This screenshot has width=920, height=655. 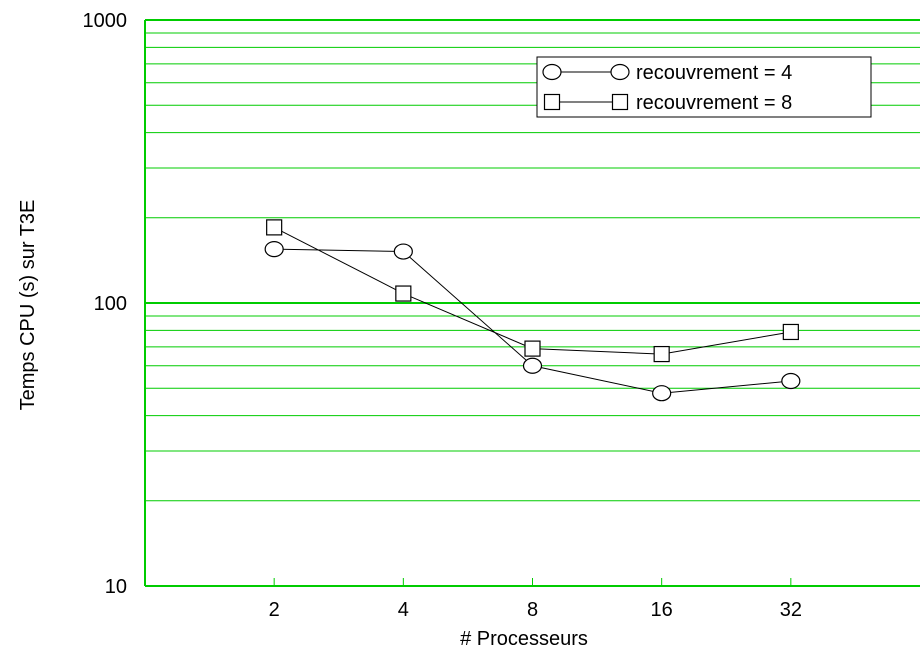 What do you see at coordinates (532, 610) in the screenshot?
I see `x-tick-label: 8` at bounding box center [532, 610].